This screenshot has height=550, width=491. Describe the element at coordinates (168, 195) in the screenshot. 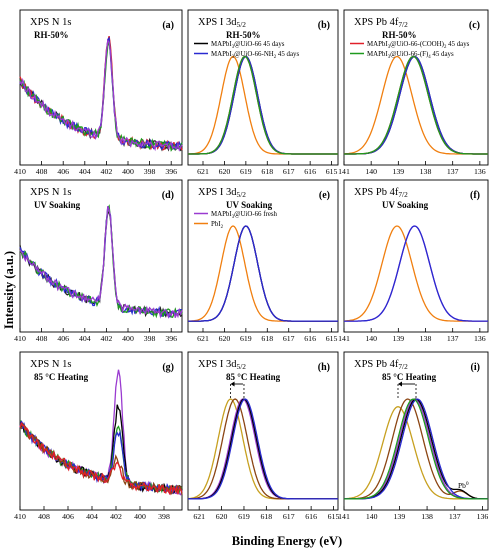

I see `panel-label: (d)` at that location.